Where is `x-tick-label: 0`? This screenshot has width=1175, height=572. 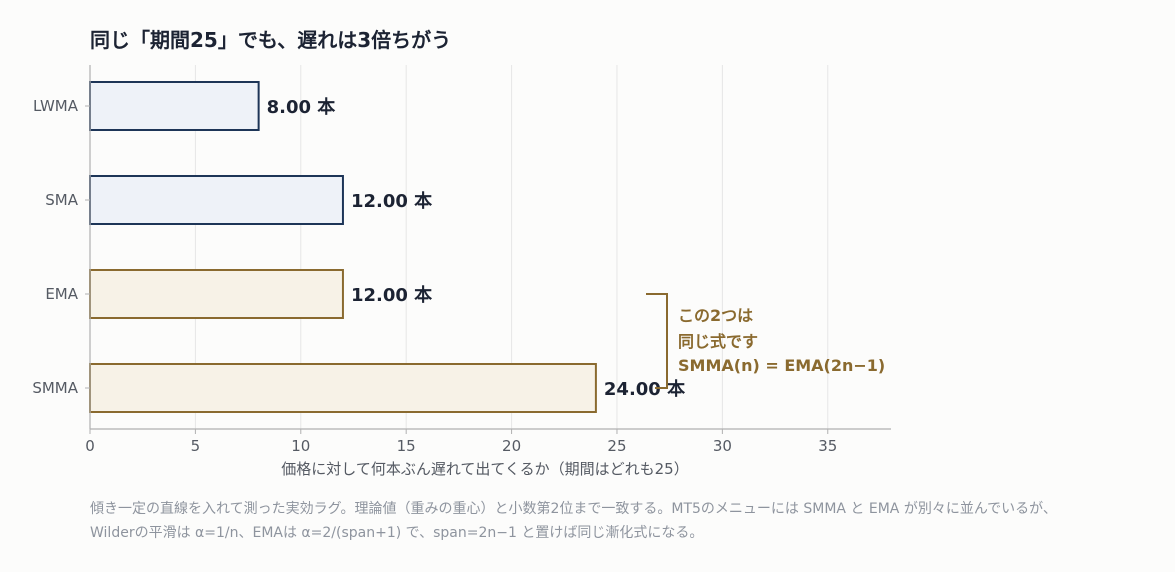 x-tick-label: 0 is located at coordinates (90, 446).